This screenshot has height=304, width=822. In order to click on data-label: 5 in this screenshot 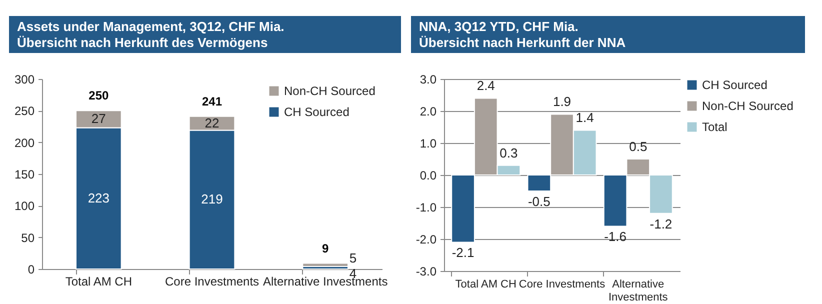, I will do `click(353, 258)`.